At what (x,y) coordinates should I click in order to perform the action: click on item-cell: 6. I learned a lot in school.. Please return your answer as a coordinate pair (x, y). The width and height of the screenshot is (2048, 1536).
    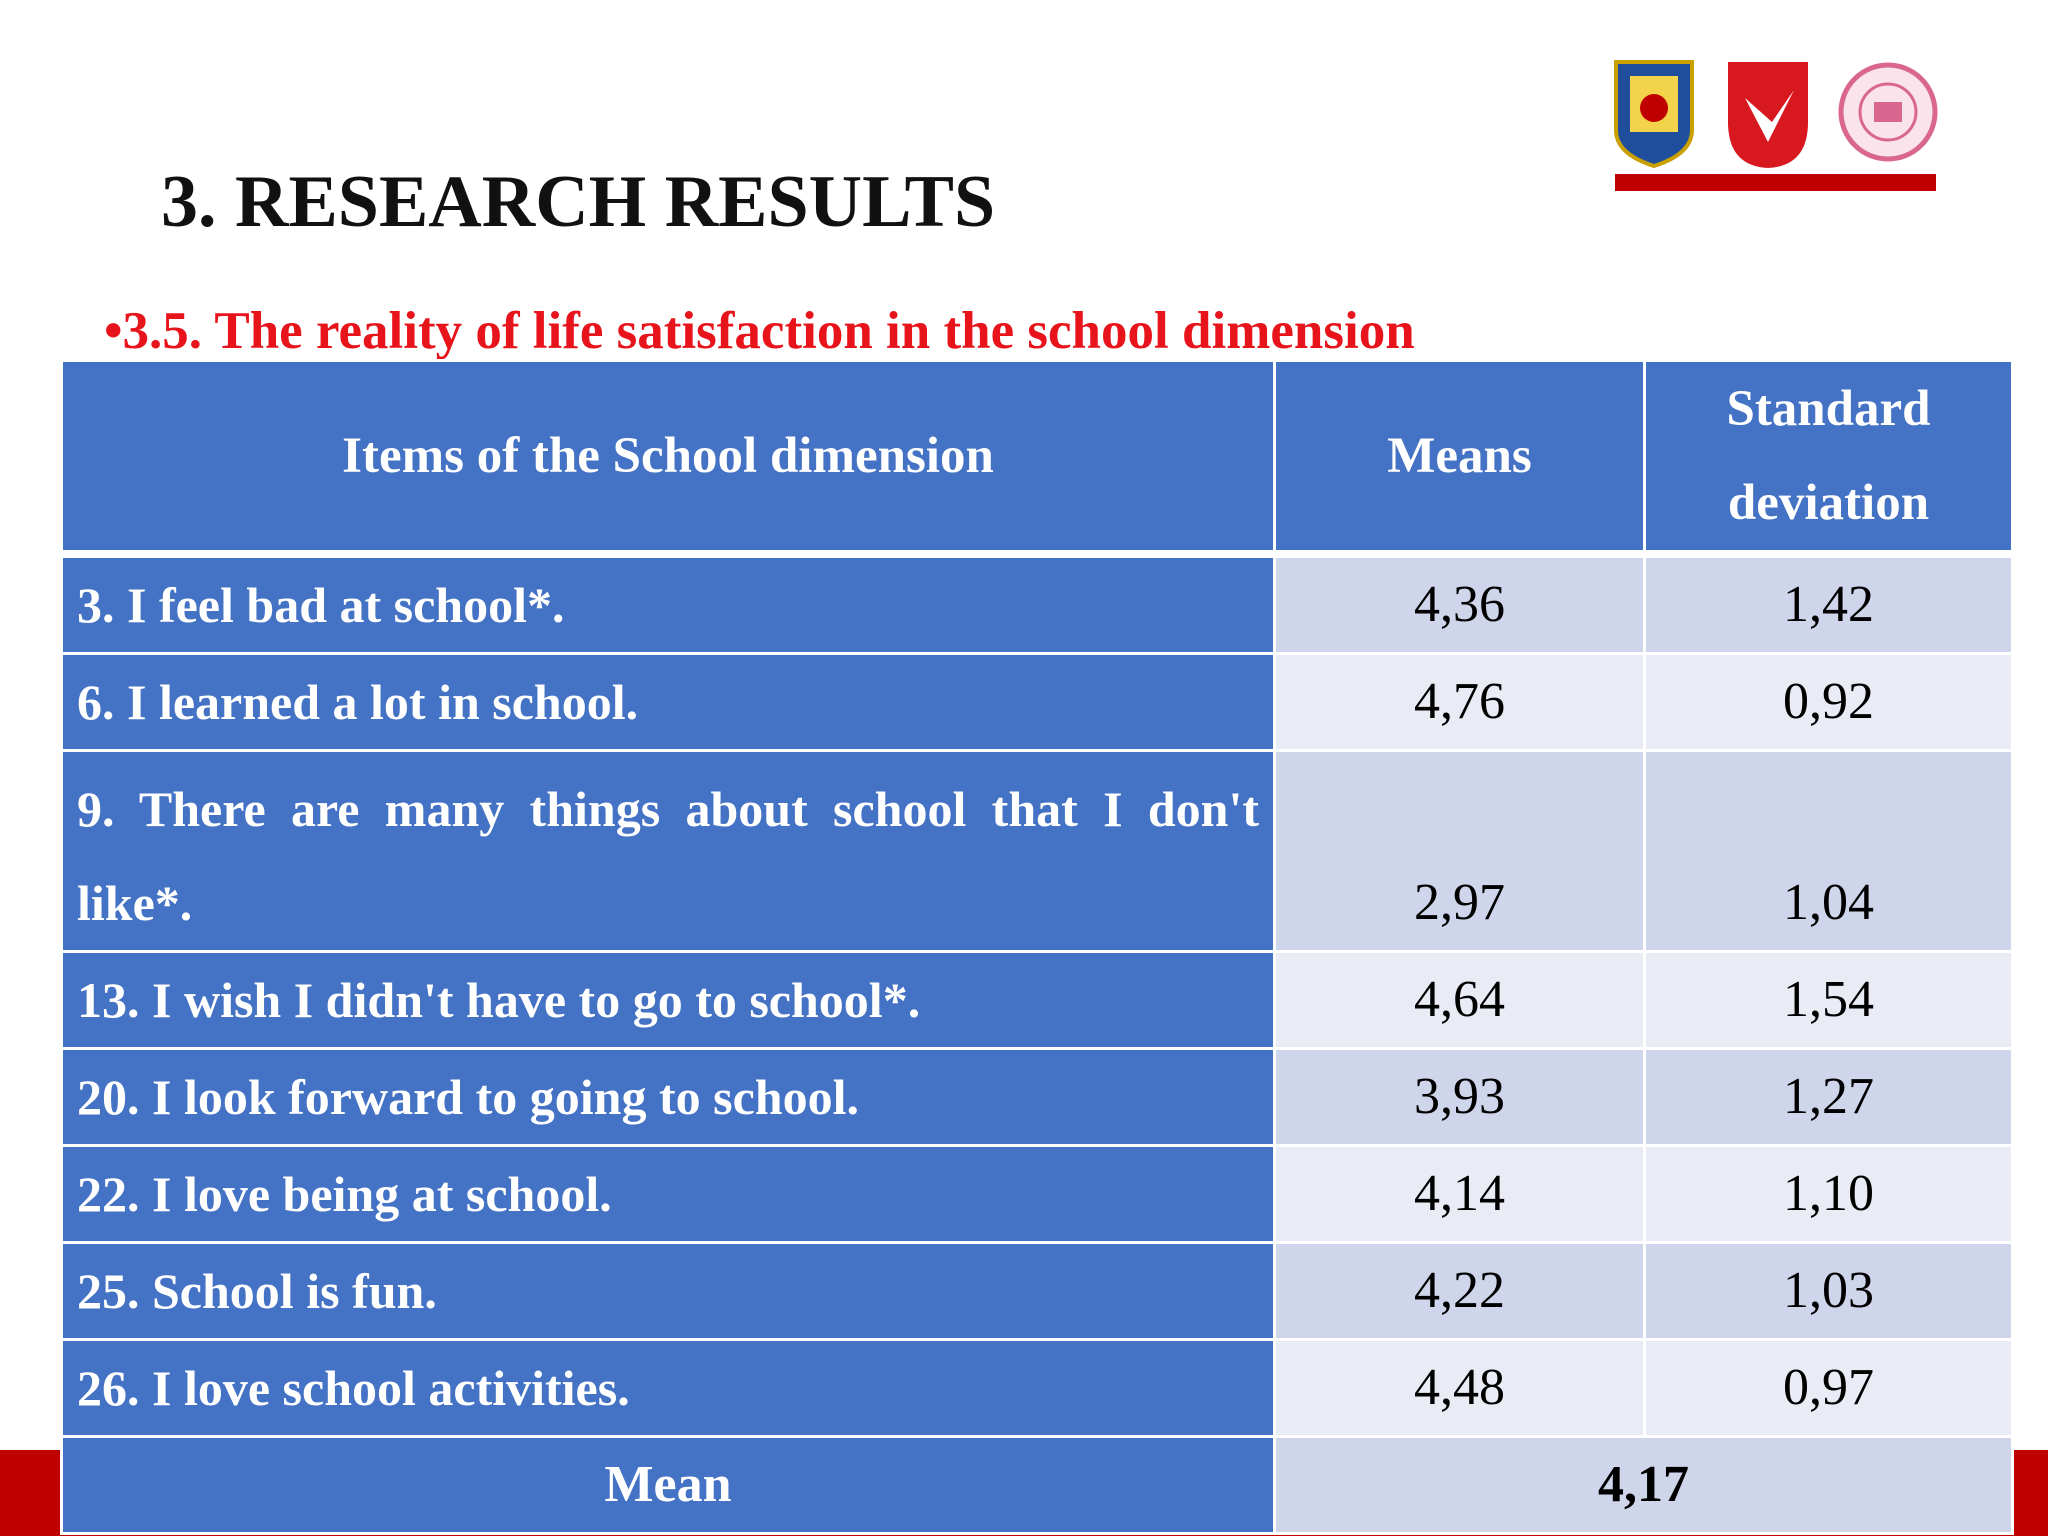
    Looking at the image, I should click on (668, 702).